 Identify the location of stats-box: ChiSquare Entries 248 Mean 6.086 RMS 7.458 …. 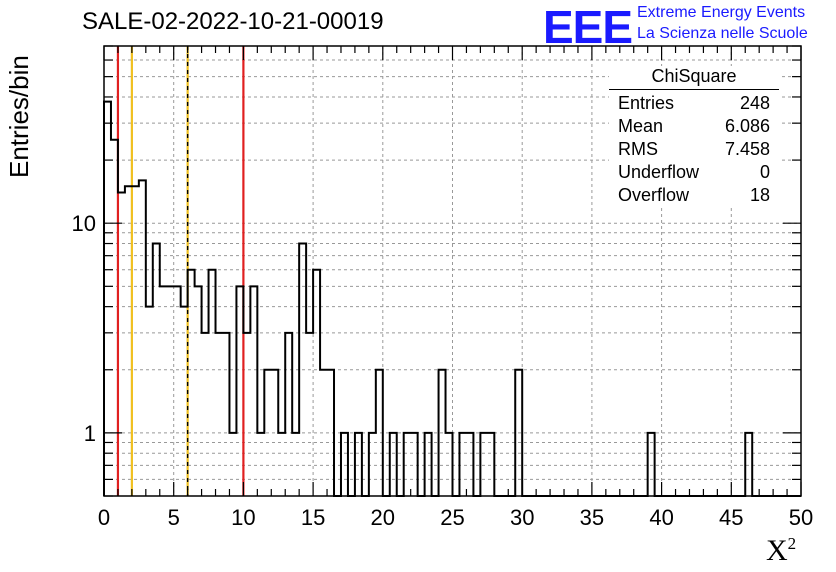
(694, 136).